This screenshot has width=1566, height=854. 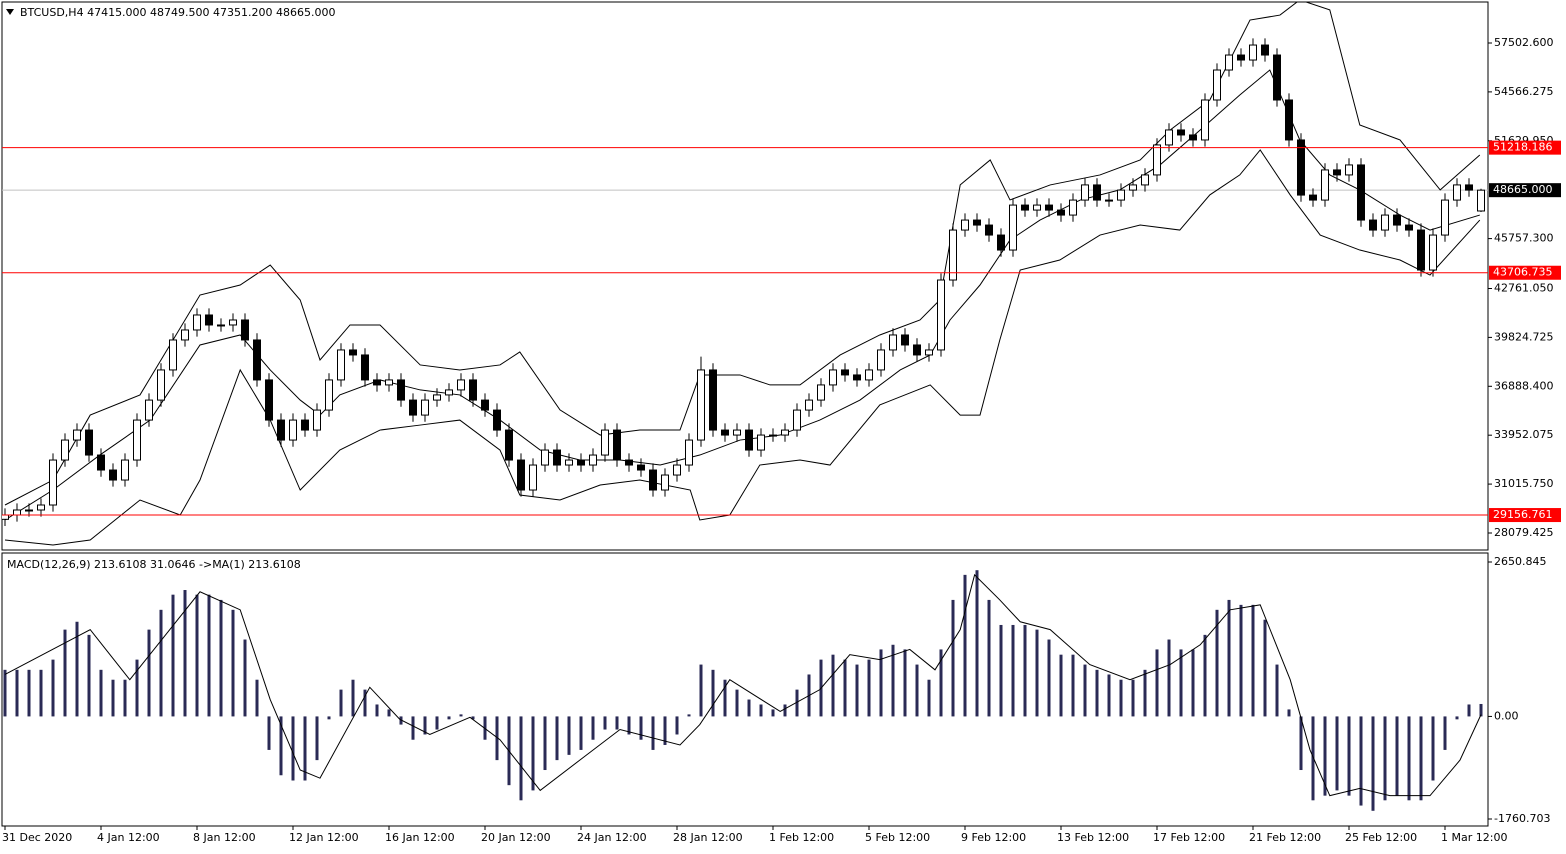 What do you see at coordinates (1285, 837) in the screenshot?
I see `x-tick-label: 21 Feb 12:00` at bounding box center [1285, 837].